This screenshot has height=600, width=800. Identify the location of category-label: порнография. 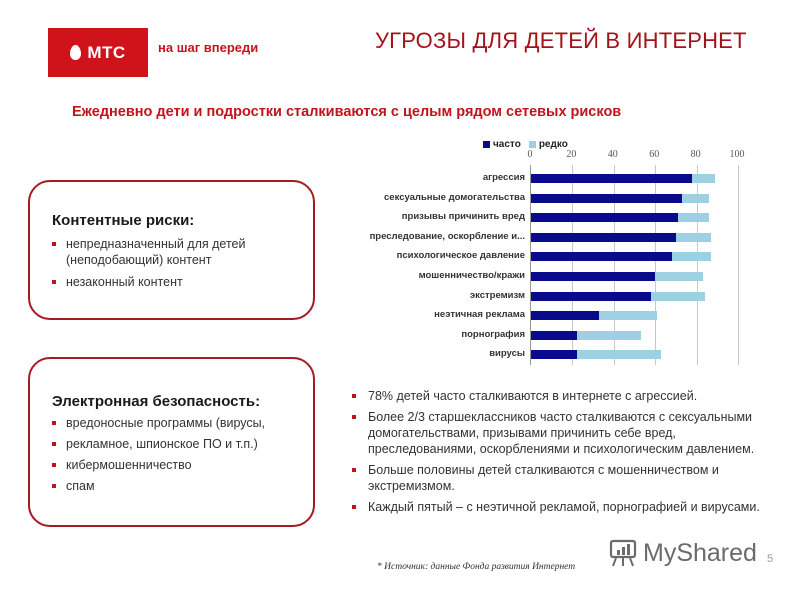
(493, 334).